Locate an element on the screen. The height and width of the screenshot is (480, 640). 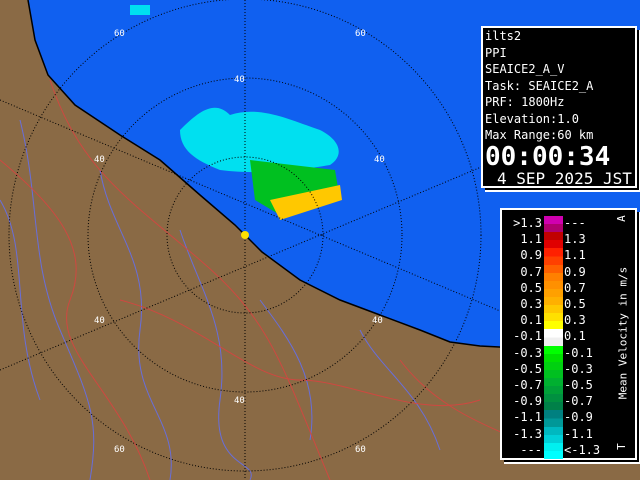
scan-date: 4 SEP 2025 JST is located at coordinates (564, 178).